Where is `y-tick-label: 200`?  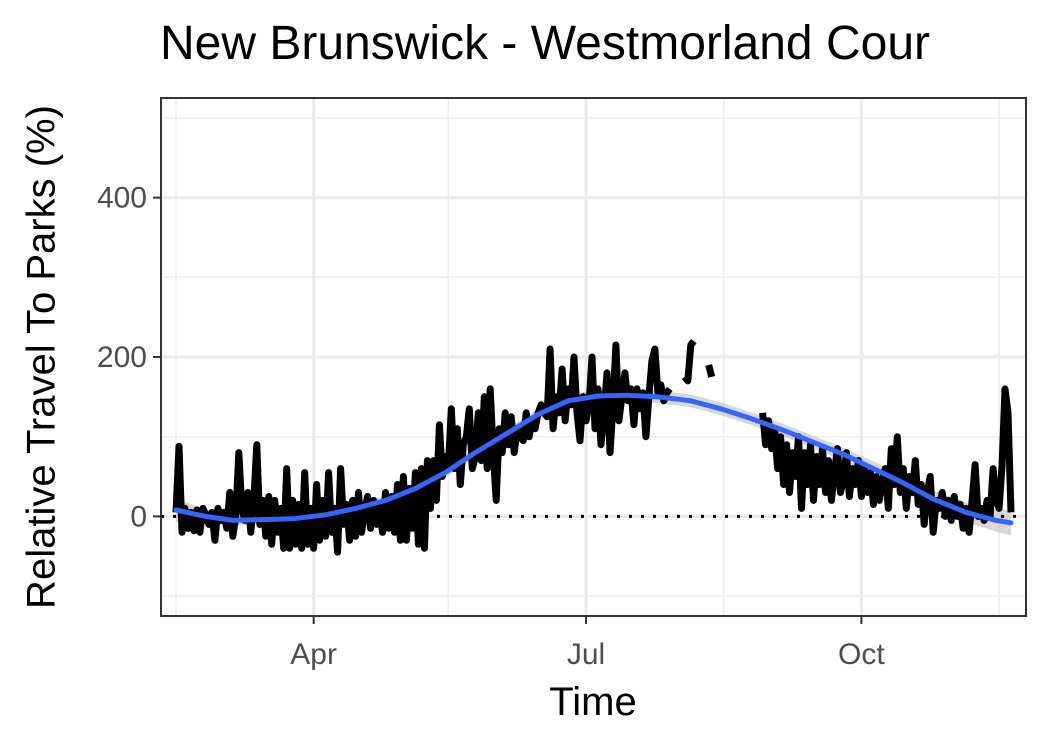 y-tick-label: 200 is located at coordinates (122, 357).